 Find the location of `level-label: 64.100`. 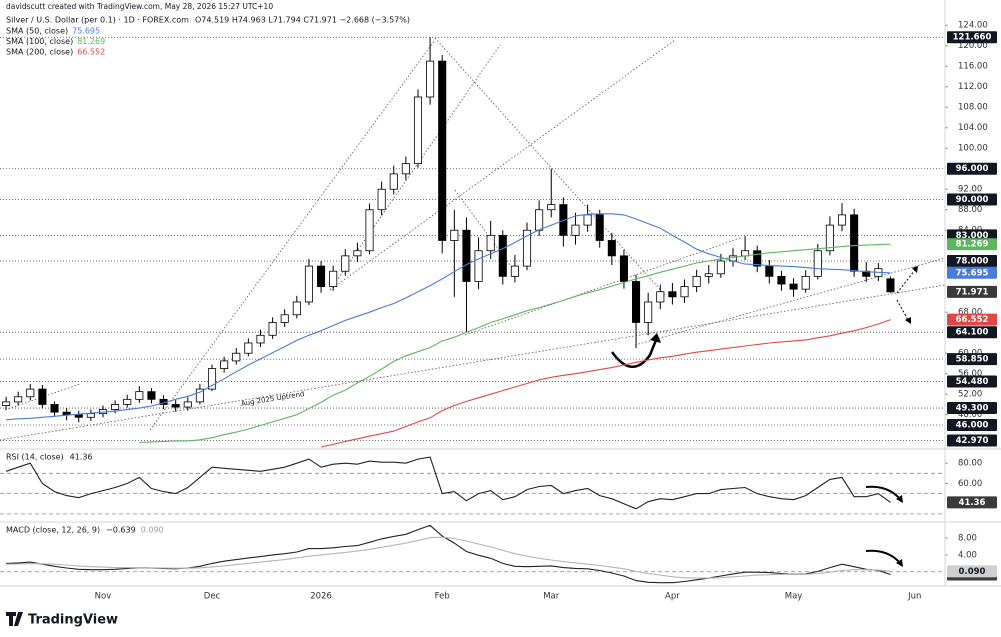

level-label: 64.100 is located at coordinates (972, 333).